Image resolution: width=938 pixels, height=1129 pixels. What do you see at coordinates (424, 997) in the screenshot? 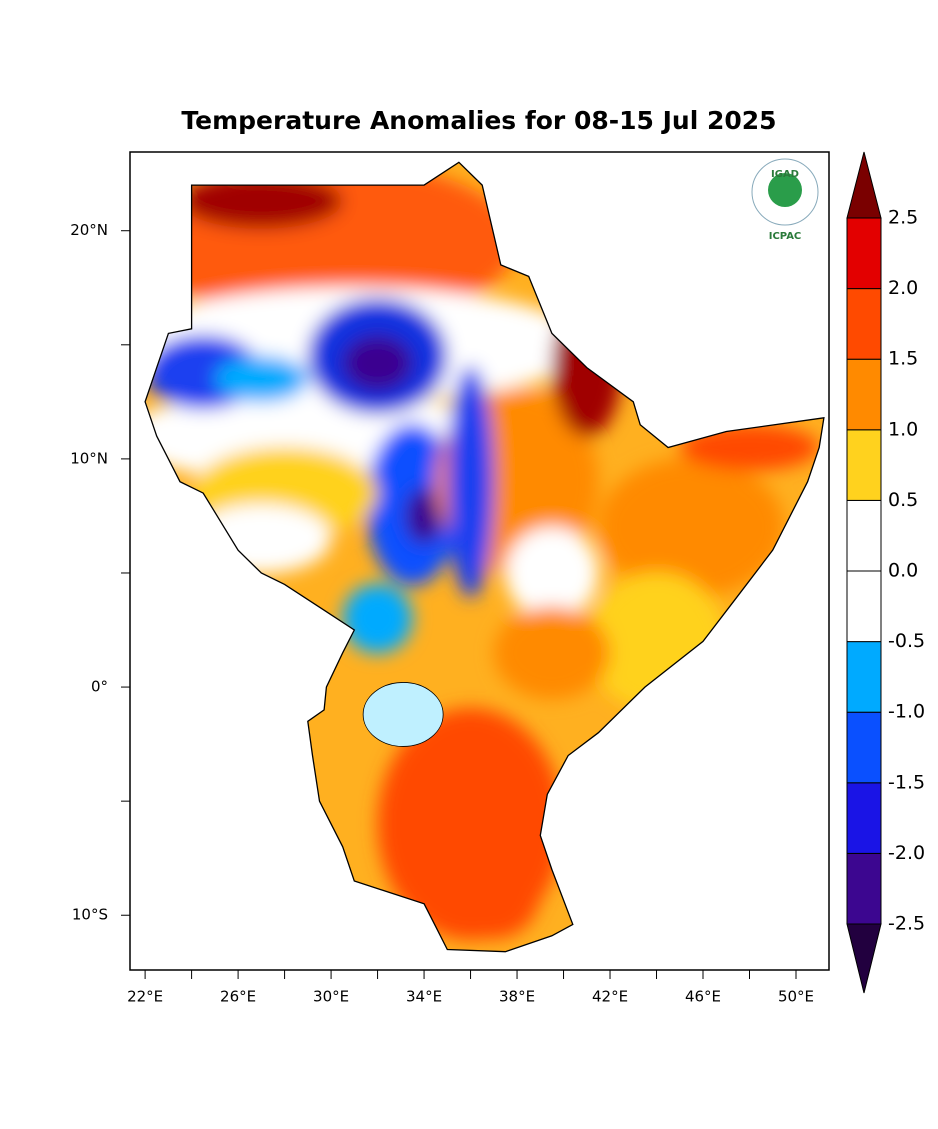
I see `x-tick-label: 34°E` at bounding box center [424, 997].